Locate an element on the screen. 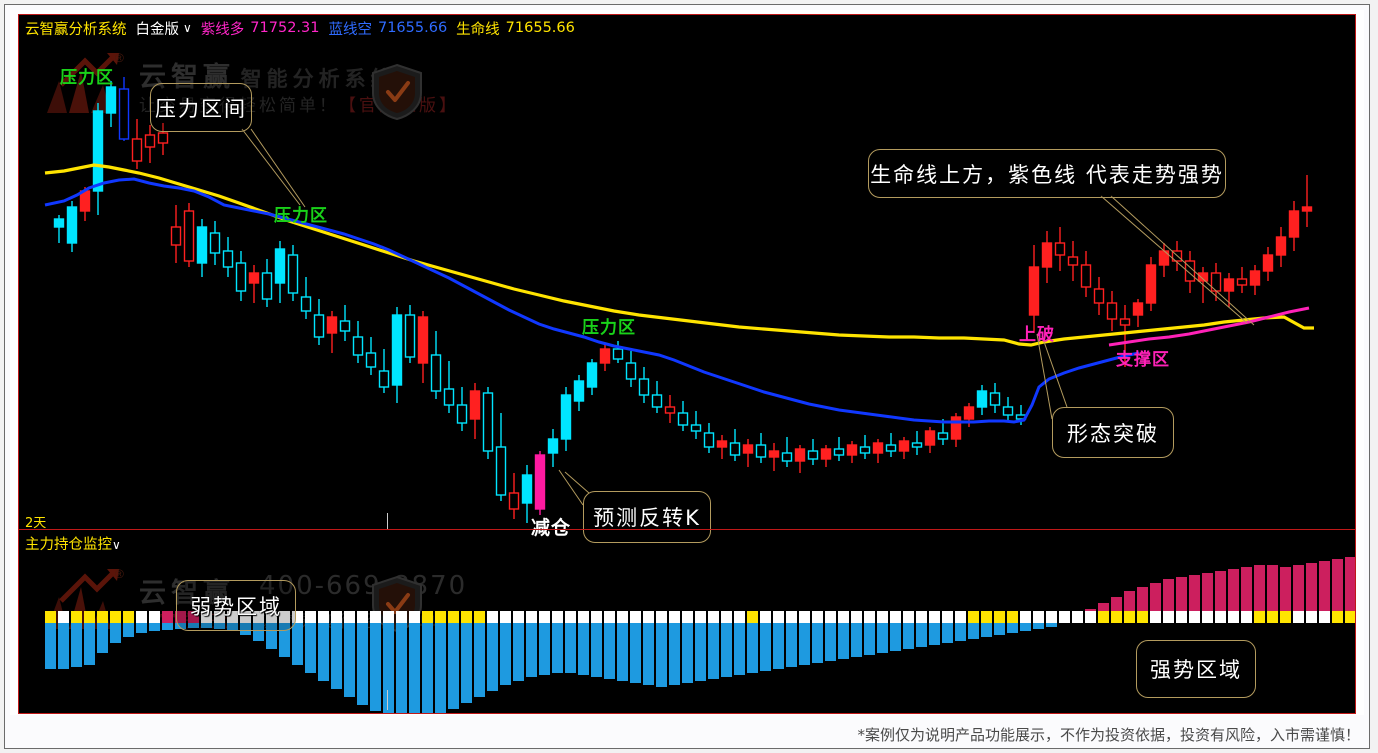  chevron-down-icon: ∨ is located at coordinates (187, 28).